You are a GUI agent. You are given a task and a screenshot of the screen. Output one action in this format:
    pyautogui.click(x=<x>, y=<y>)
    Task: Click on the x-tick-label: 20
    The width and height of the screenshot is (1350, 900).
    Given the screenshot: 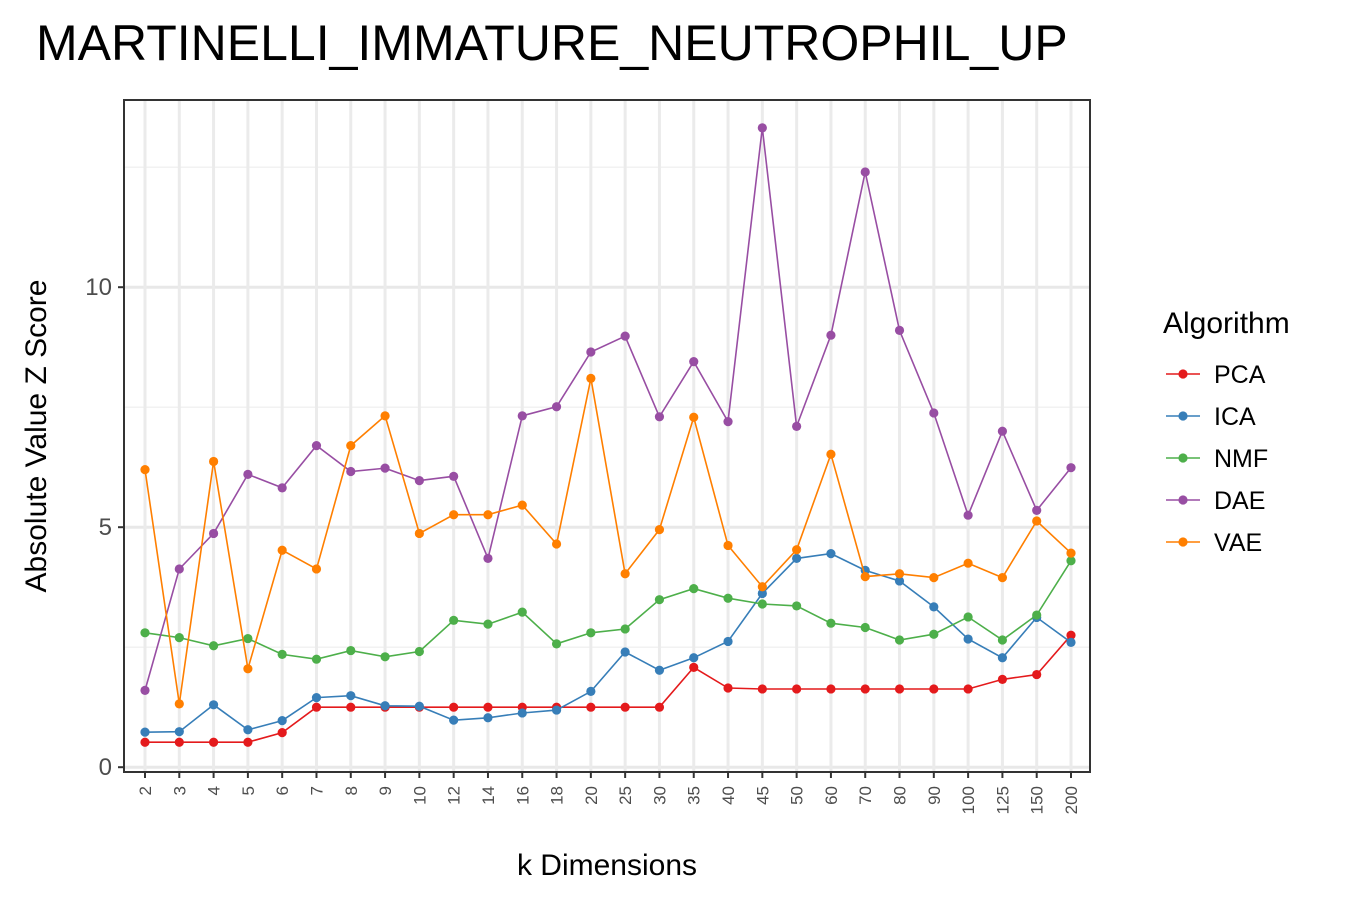 What is the action you would take?
    pyautogui.click(x=591, y=795)
    